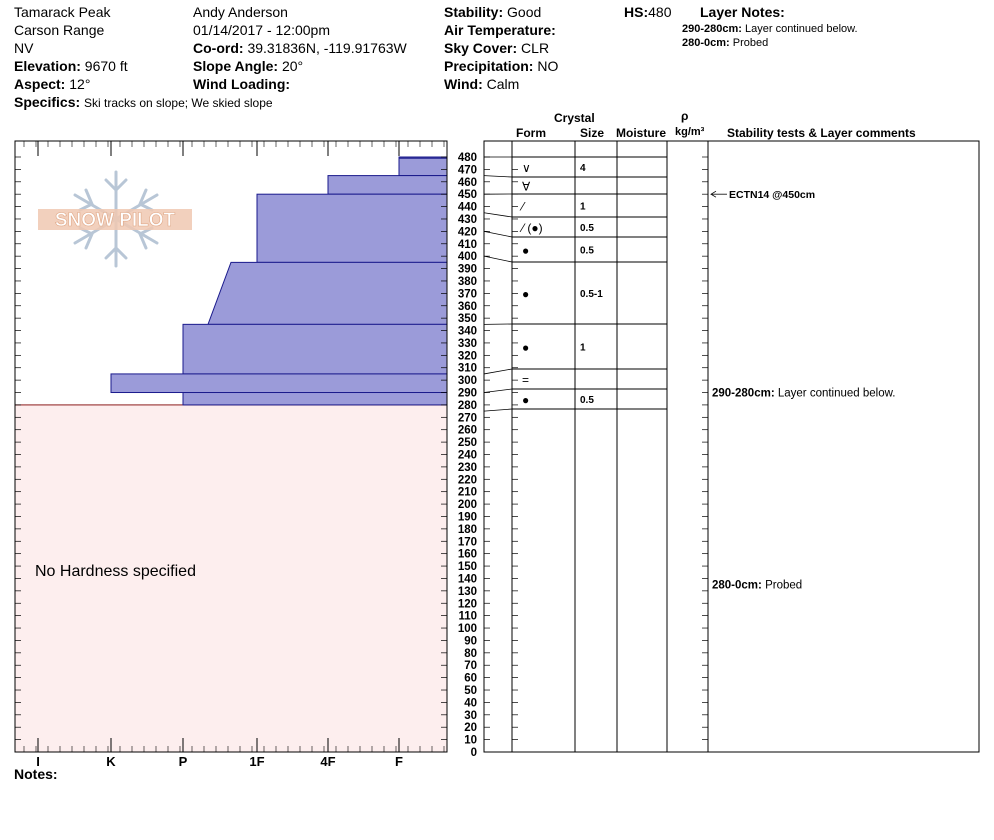 This screenshot has height=840, width=994. Describe the element at coordinates (783, 586) in the screenshot. I see `layer-comment-text: Probed` at that location.